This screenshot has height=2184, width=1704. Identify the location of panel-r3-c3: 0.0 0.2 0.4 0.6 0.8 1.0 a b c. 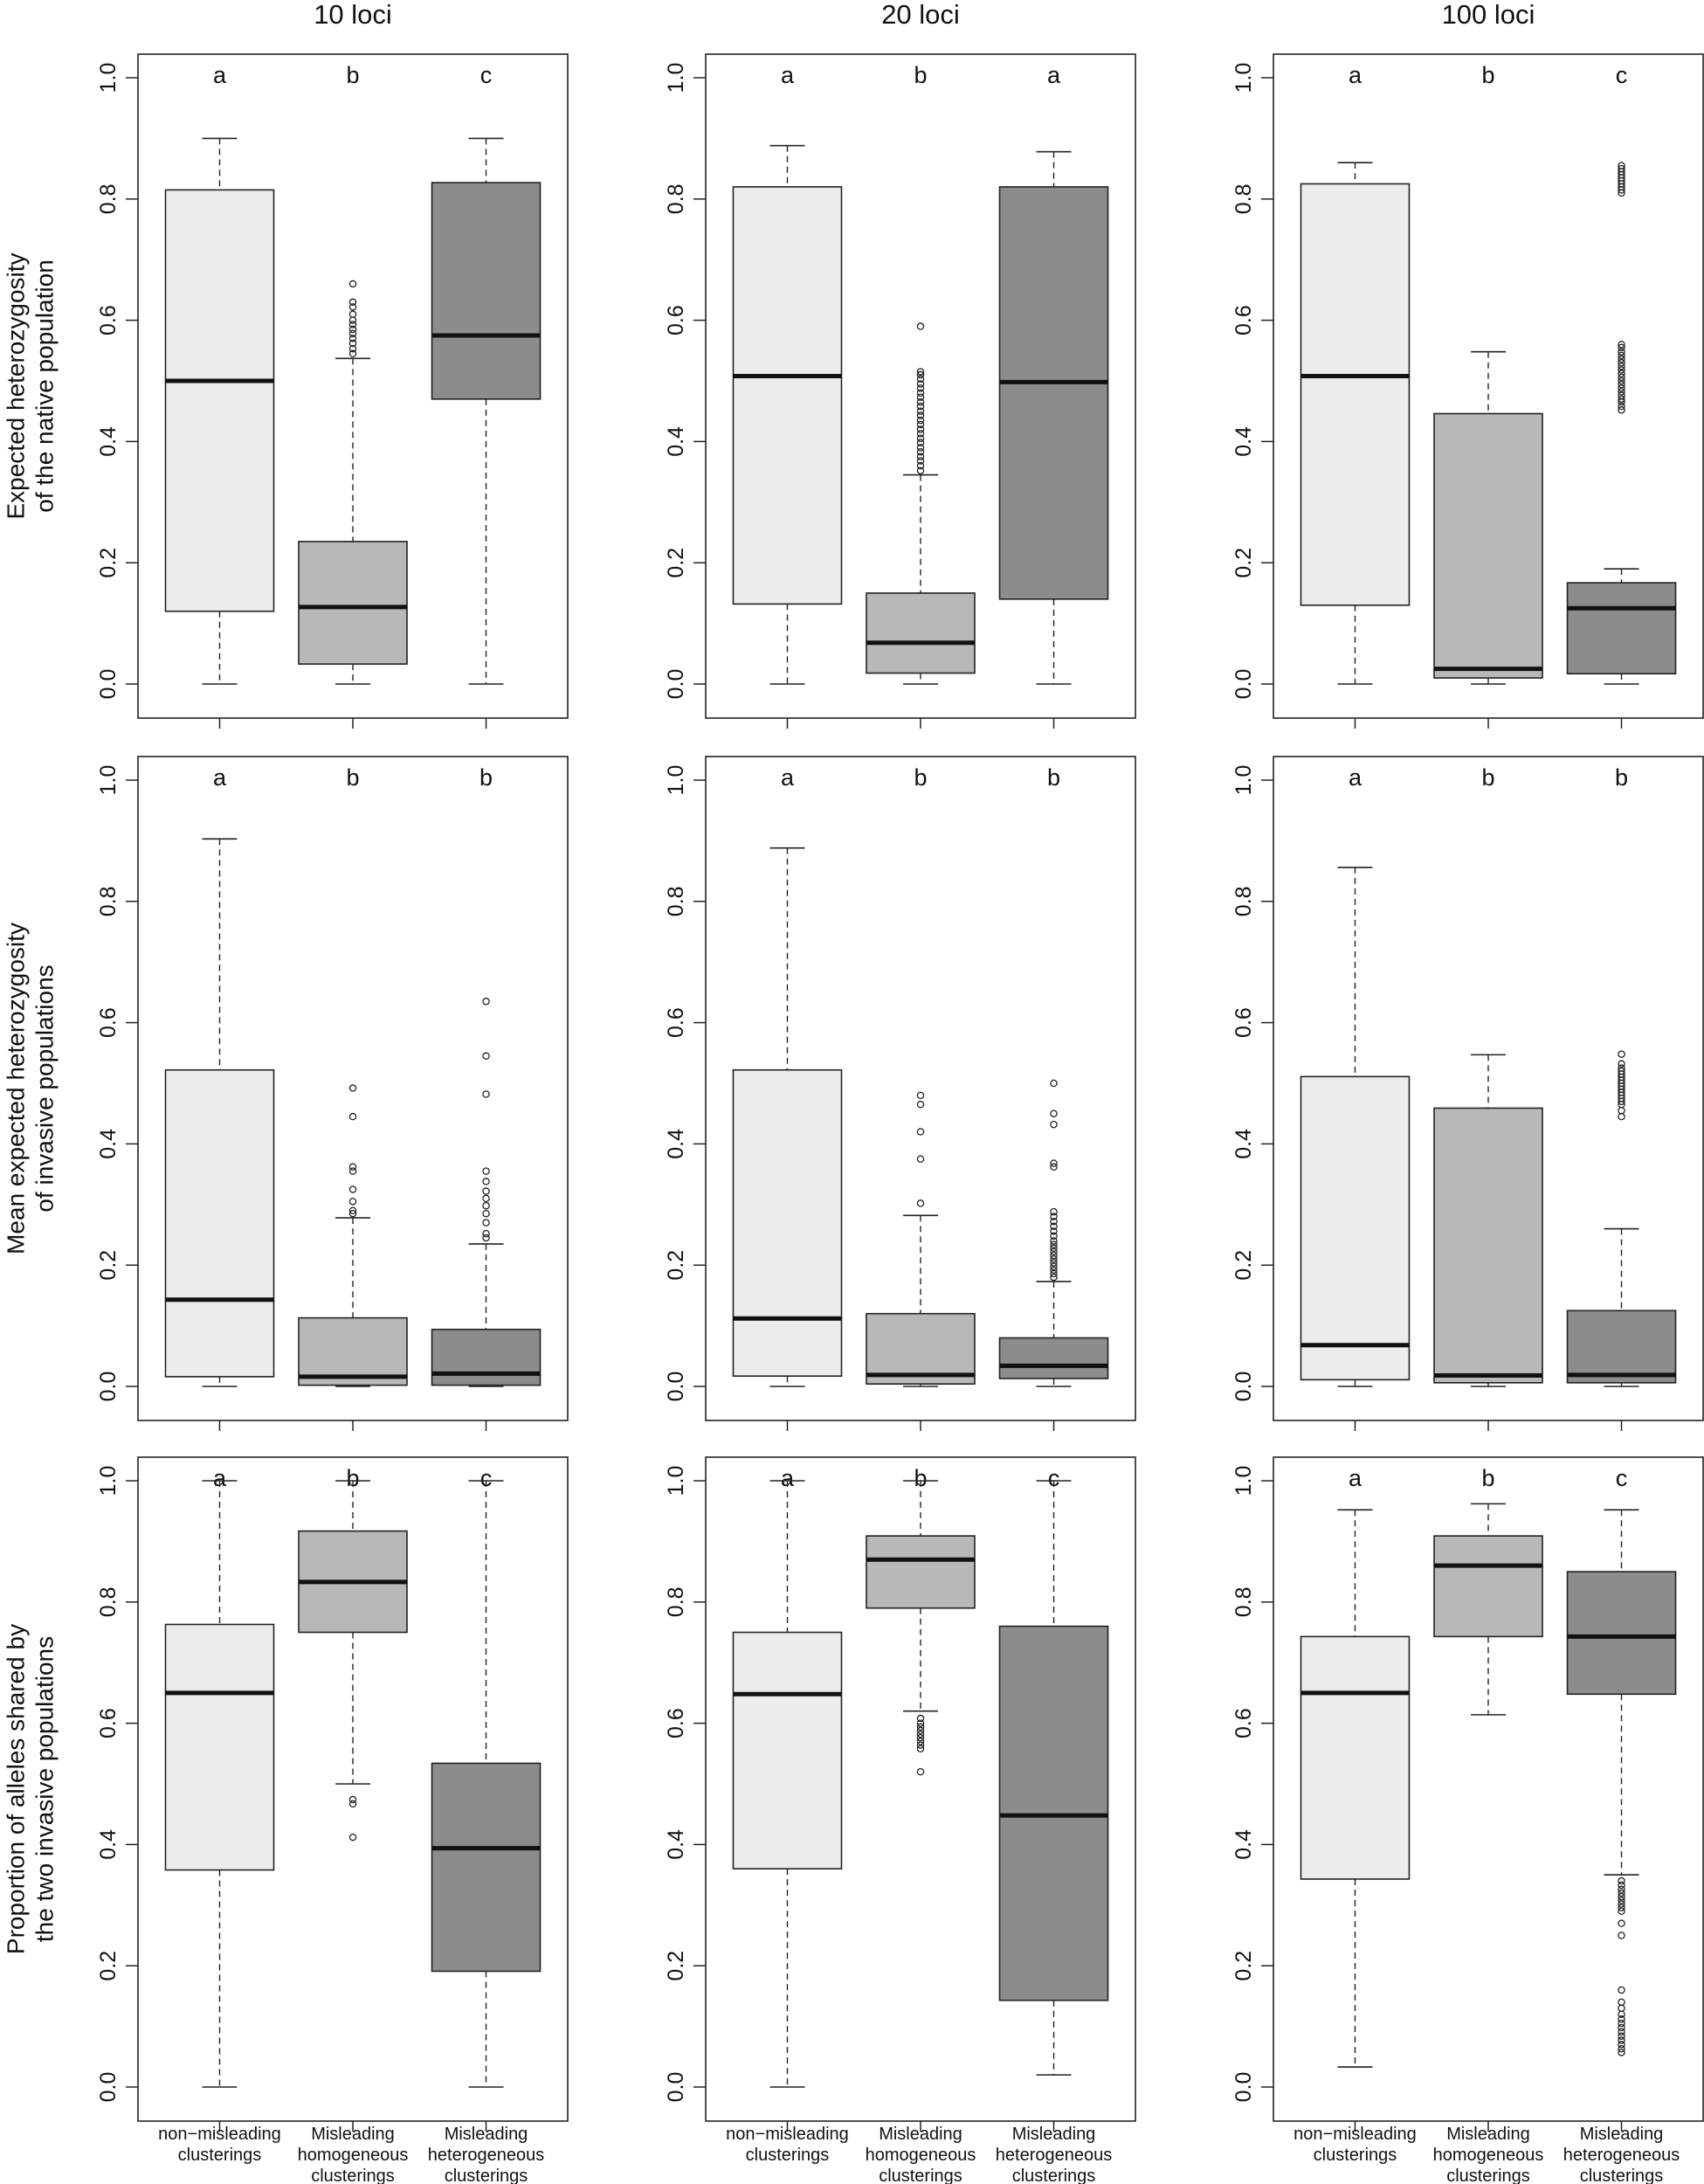
(1467, 1794).